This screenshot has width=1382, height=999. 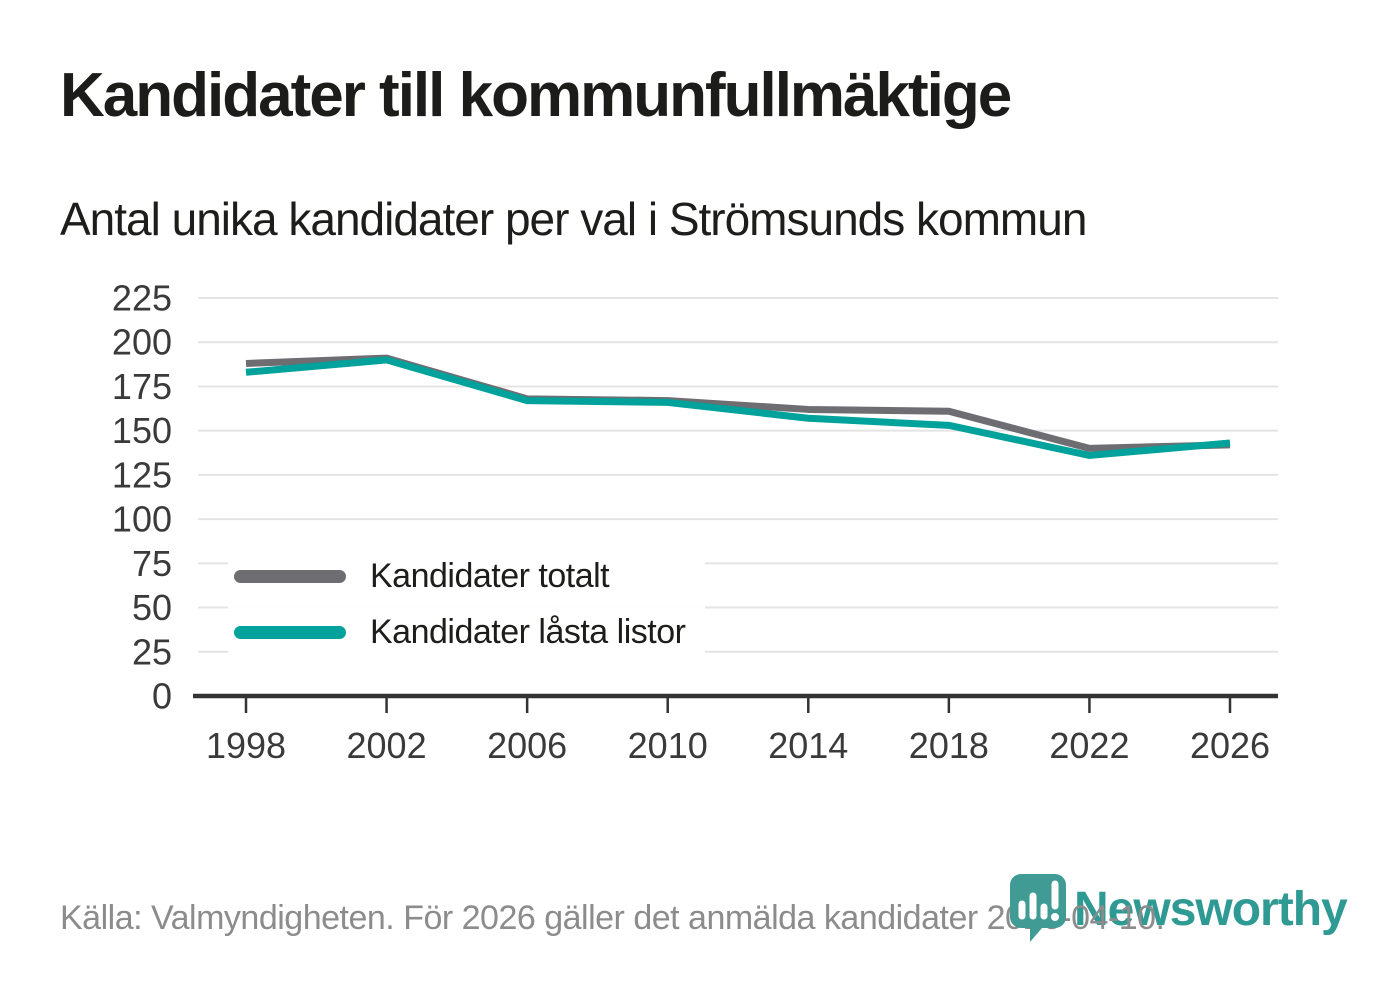 I want to click on legend-item-totalt: Kandidater totalt, so click(x=459, y=576).